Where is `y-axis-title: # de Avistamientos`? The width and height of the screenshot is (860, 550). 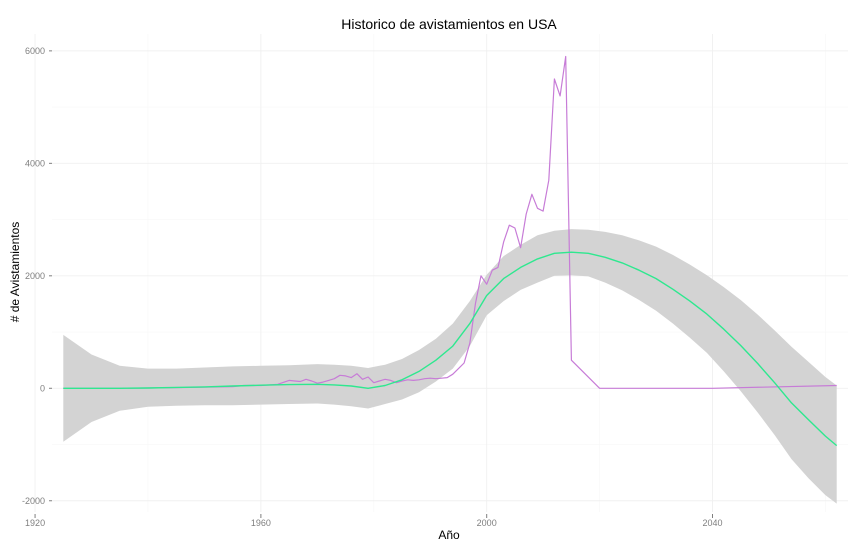
y-axis-title: # de Avistamientos is located at coordinates (15, 272).